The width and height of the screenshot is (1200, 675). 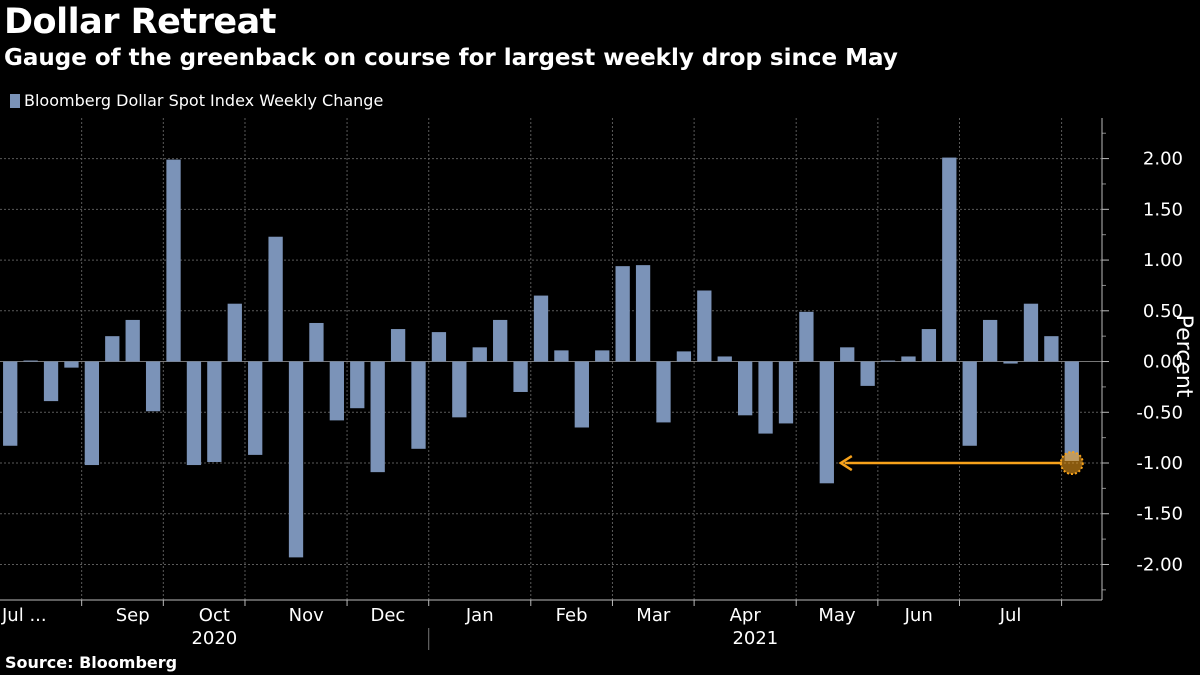 What do you see at coordinates (1159, 564) in the screenshot?
I see `y-tick-label: -2.00` at bounding box center [1159, 564].